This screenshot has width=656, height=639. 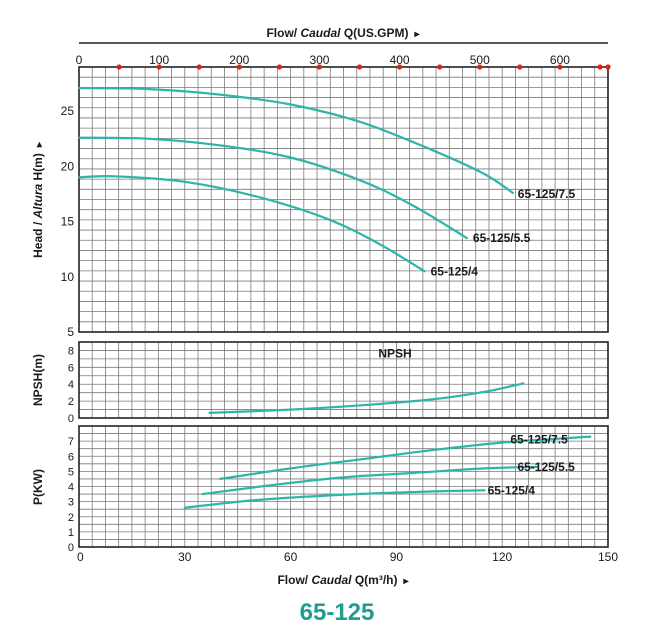 I want to click on power-axis-title: P(KW), so click(x=38, y=487).